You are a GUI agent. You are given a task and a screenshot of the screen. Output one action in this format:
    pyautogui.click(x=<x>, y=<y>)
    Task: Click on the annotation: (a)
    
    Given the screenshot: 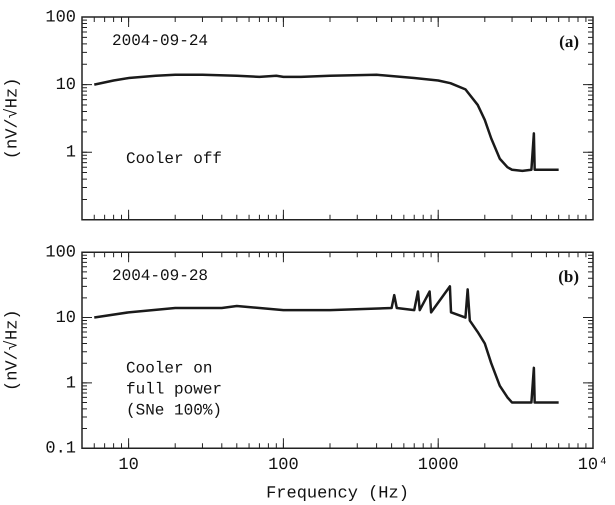 What is the action you would take?
    pyautogui.click(x=569, y=41)
    